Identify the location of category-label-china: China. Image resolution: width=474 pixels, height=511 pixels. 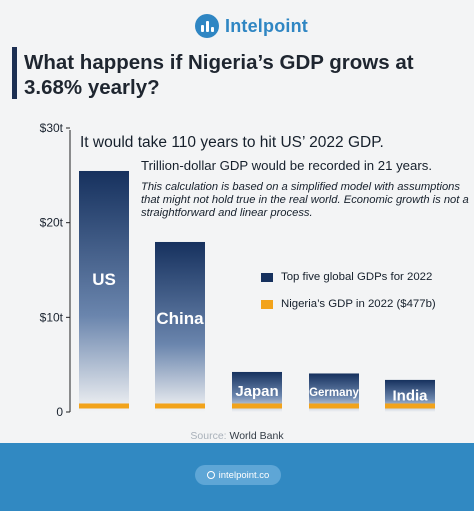
(180, 318).